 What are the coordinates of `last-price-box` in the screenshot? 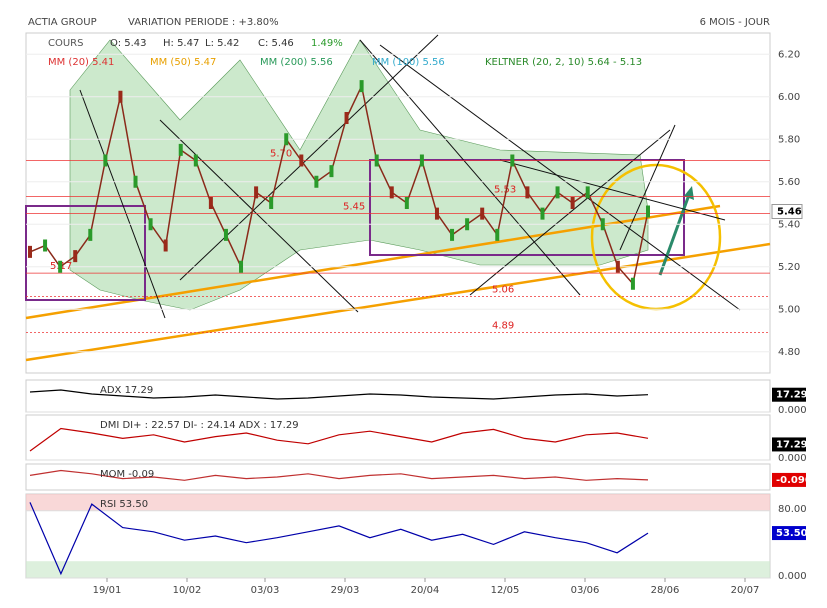 It's located at (787, 211).